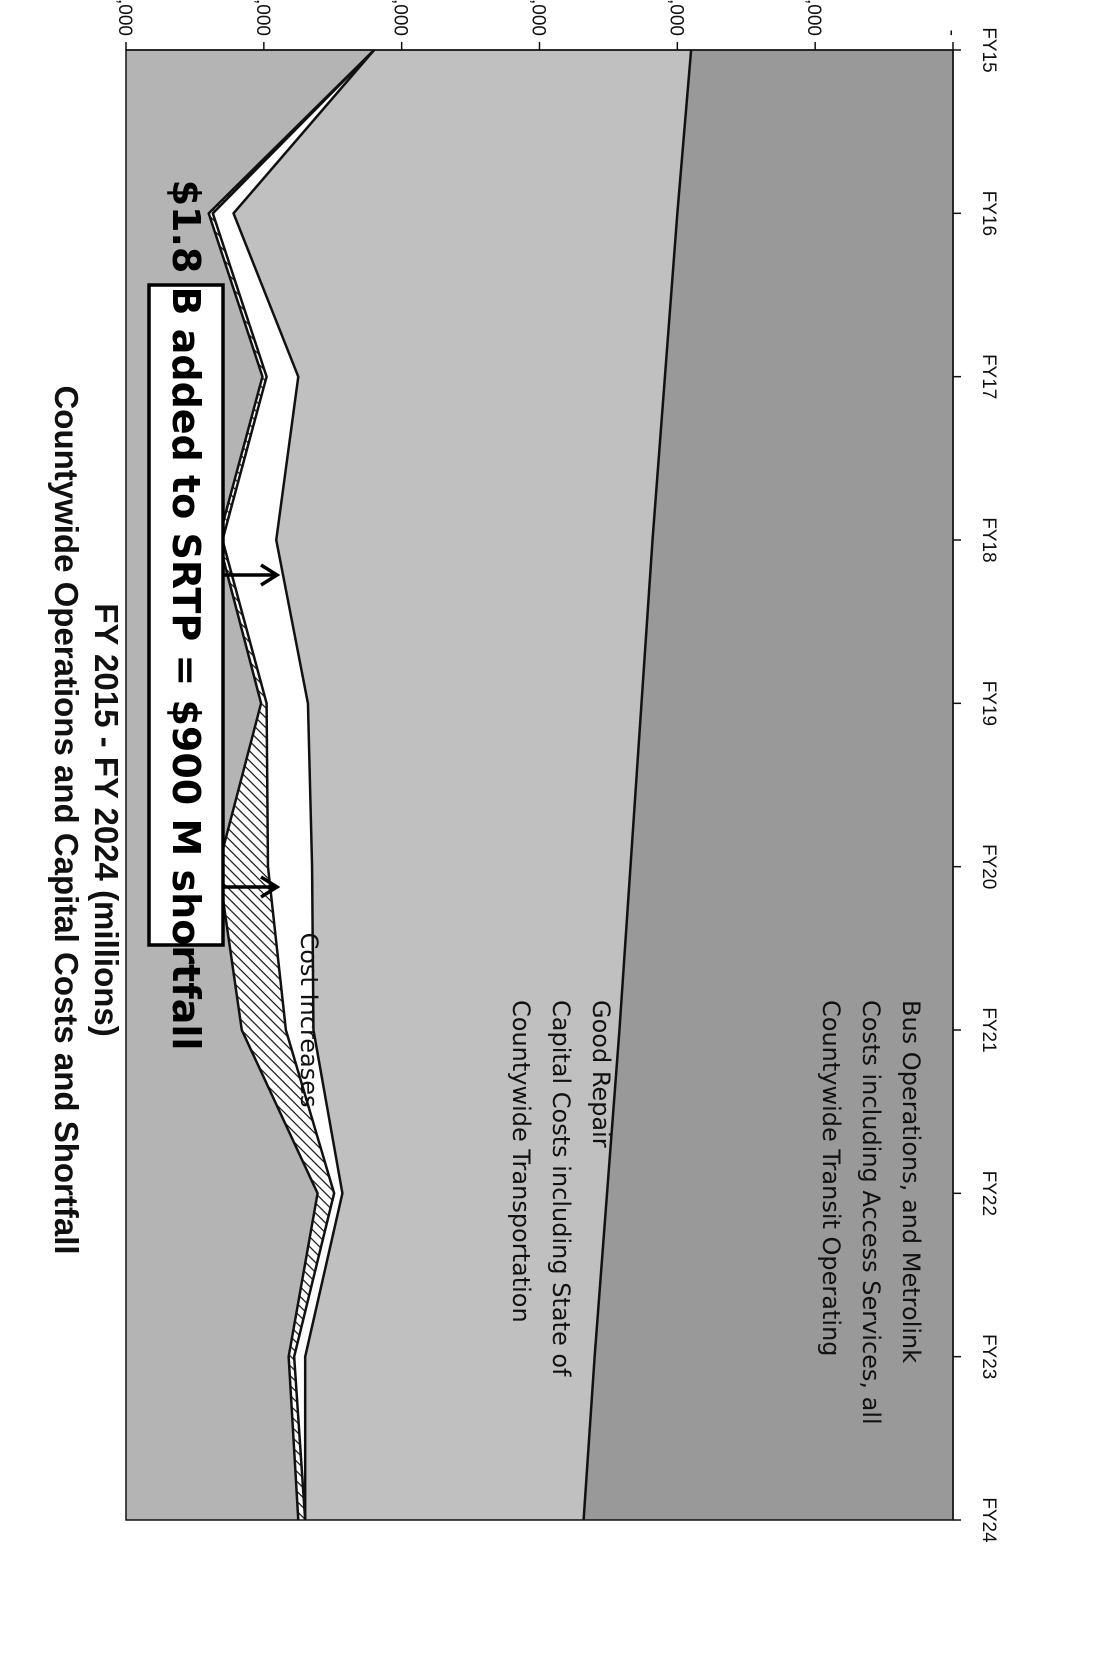 Image resolution: width=1113 pixels, height=1653 pixels. Describe the element at coordinates (124, 18) in the screenshot. I see `y-tick-label-6: 6,000` at that location.